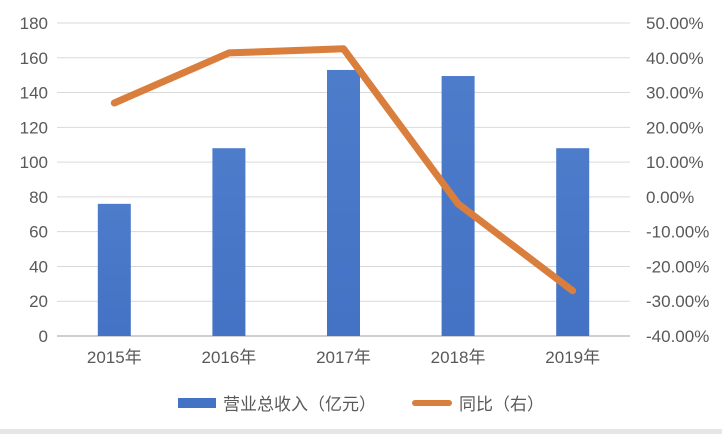  I want to click on bar-2015年, so click(114, 269).